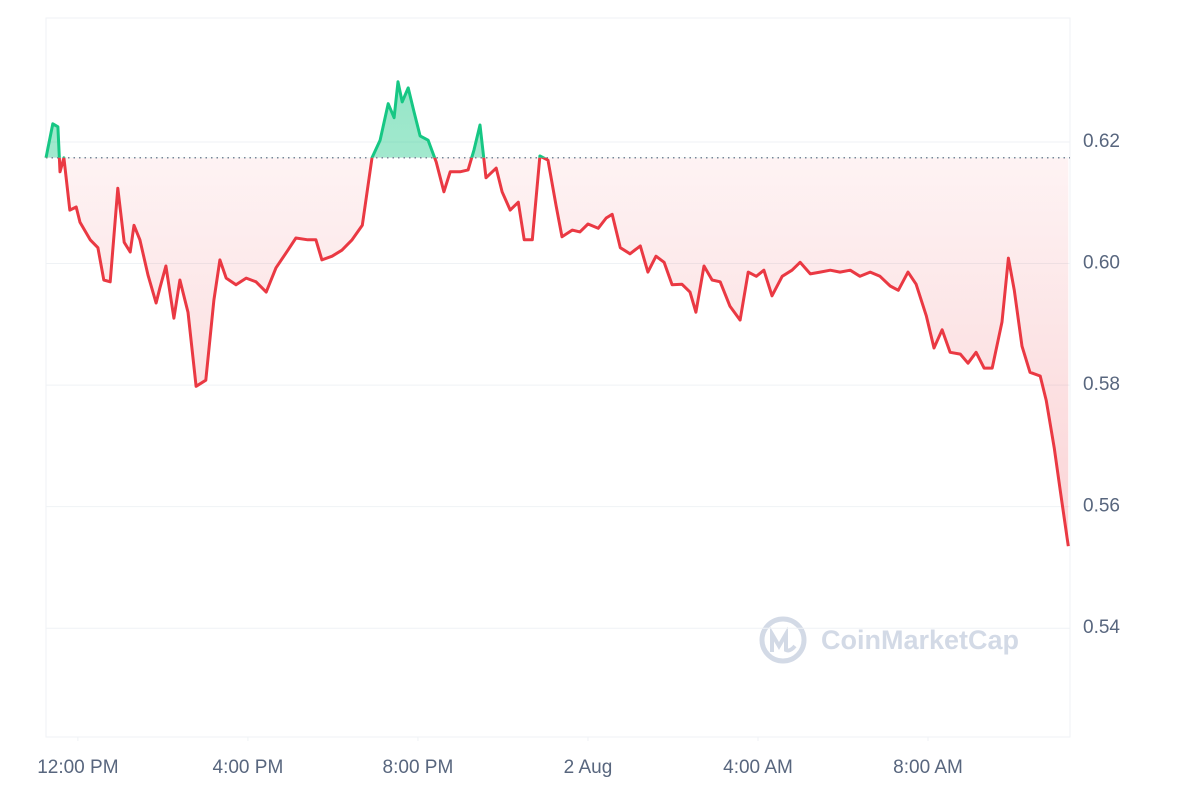 Image resolution: width=1200 pixels, height=800 pixels. Describe the element at coordinates (1101, 506) in the screenshot. I see `y-tick-label: 0.56` at that location.